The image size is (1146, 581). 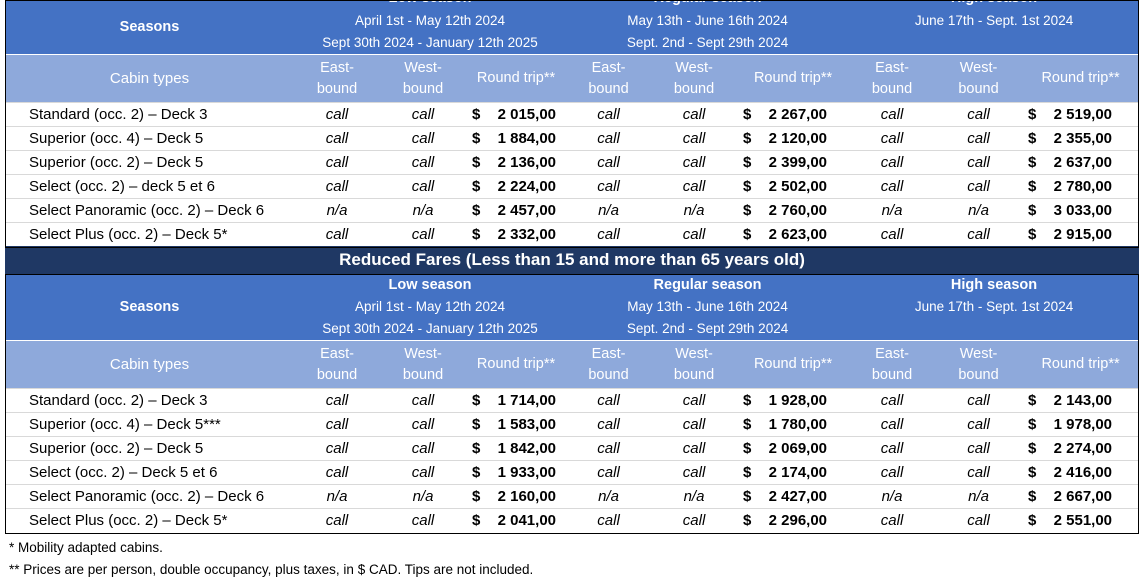 I want to click on round-trip-price: $2 015,00, so click(x=516, y=114).